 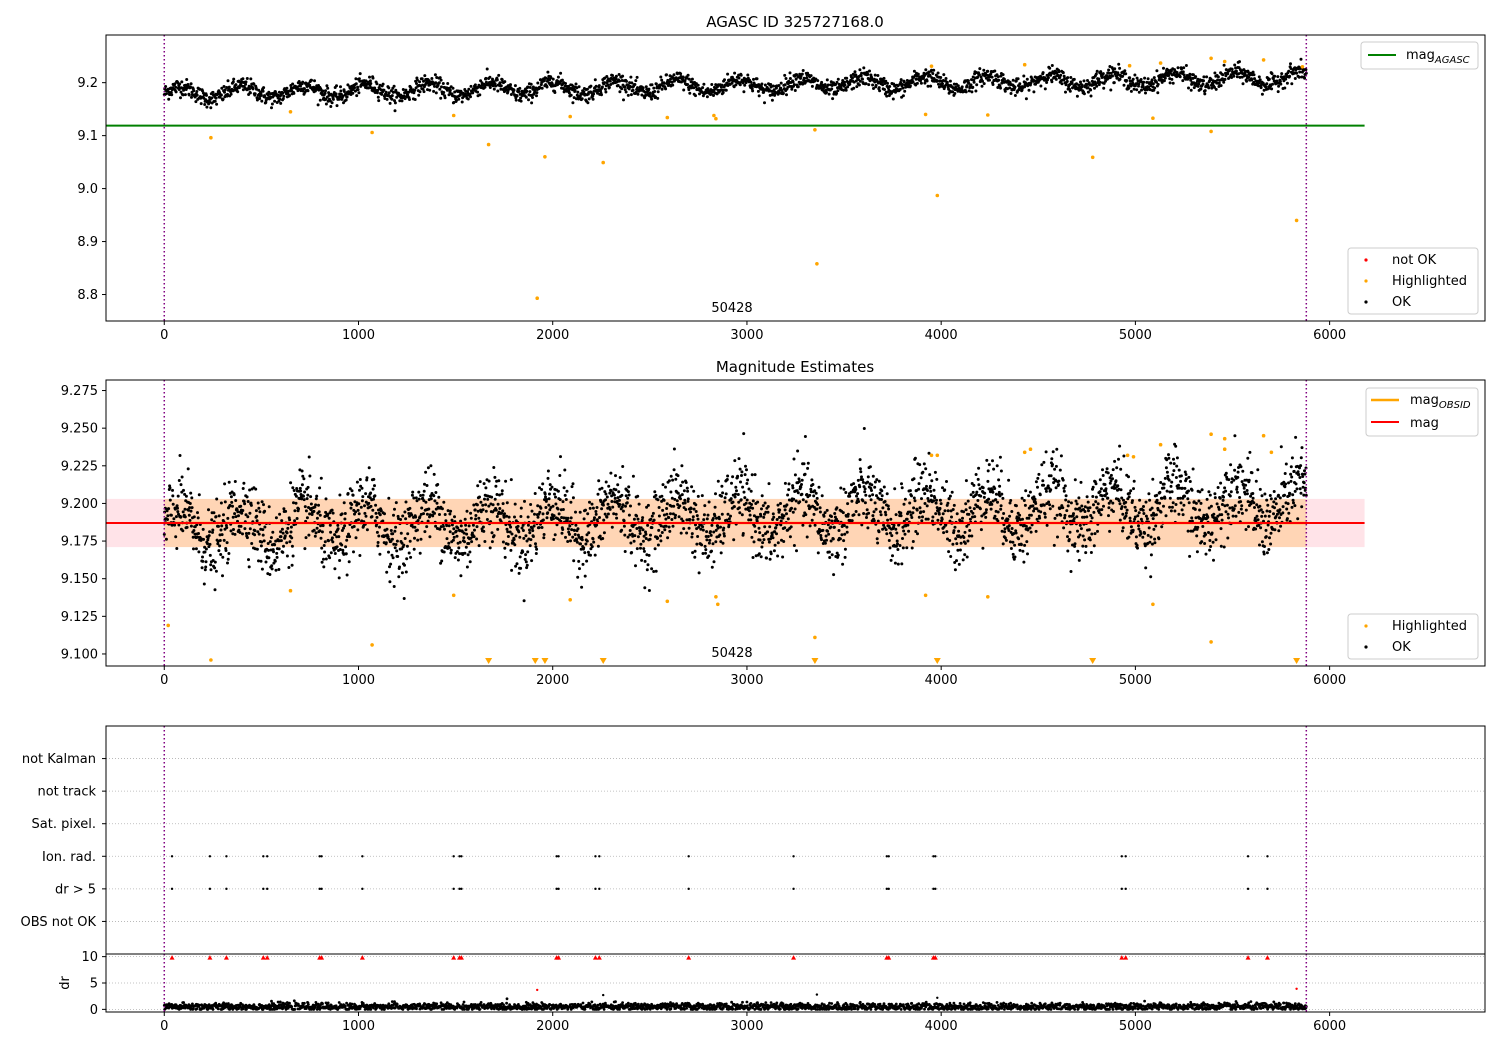 I want to click on panel1-legend-scatter: not OK Highlighted OK, so click(x=1413, y=281).